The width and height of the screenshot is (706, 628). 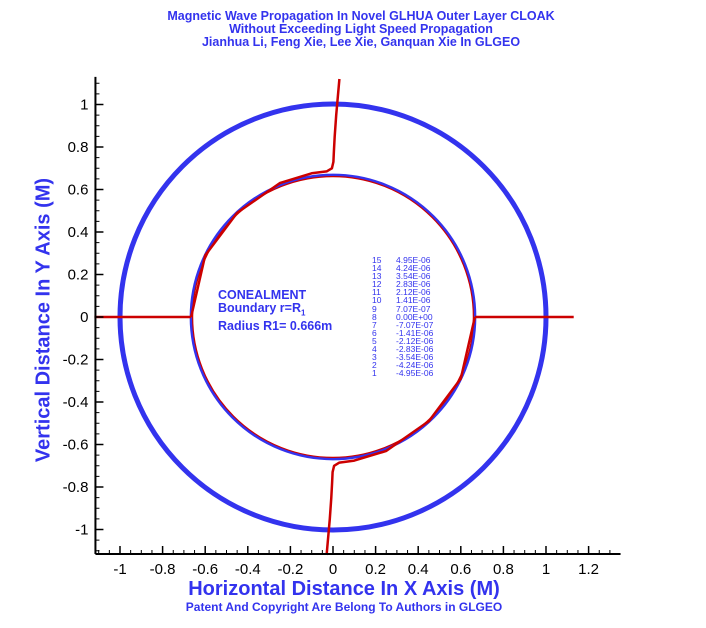 What do you see at coordinates (503, 569) in the screenshot?
I see `x-tick-label: 0.8` at bounding box center [503, 569].